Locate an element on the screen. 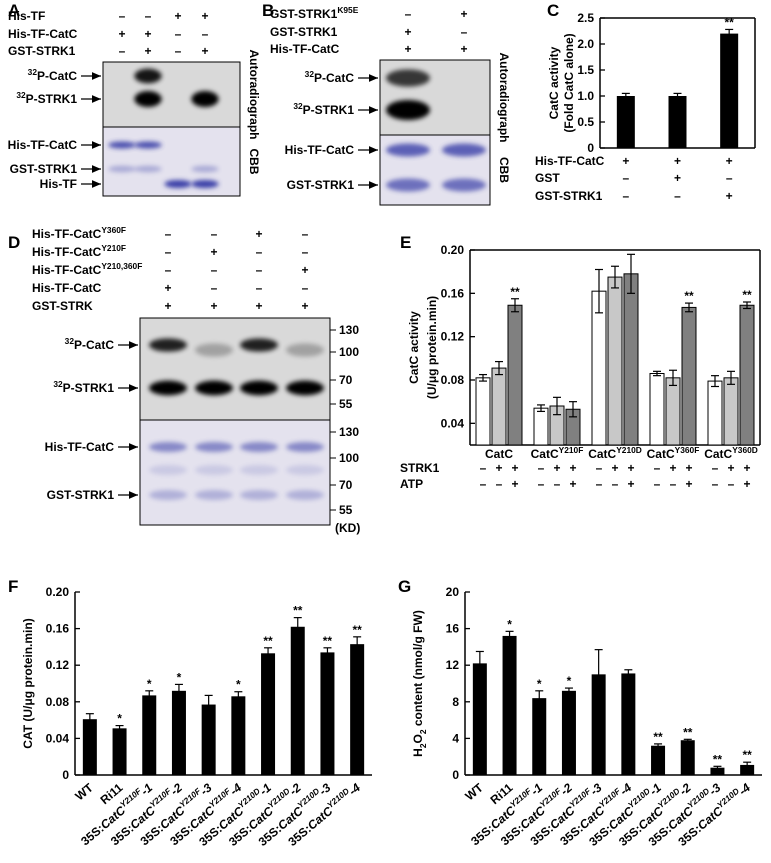 This screenshot has width=771, height=863. panel-label: B is located at coordinates (268, 10).